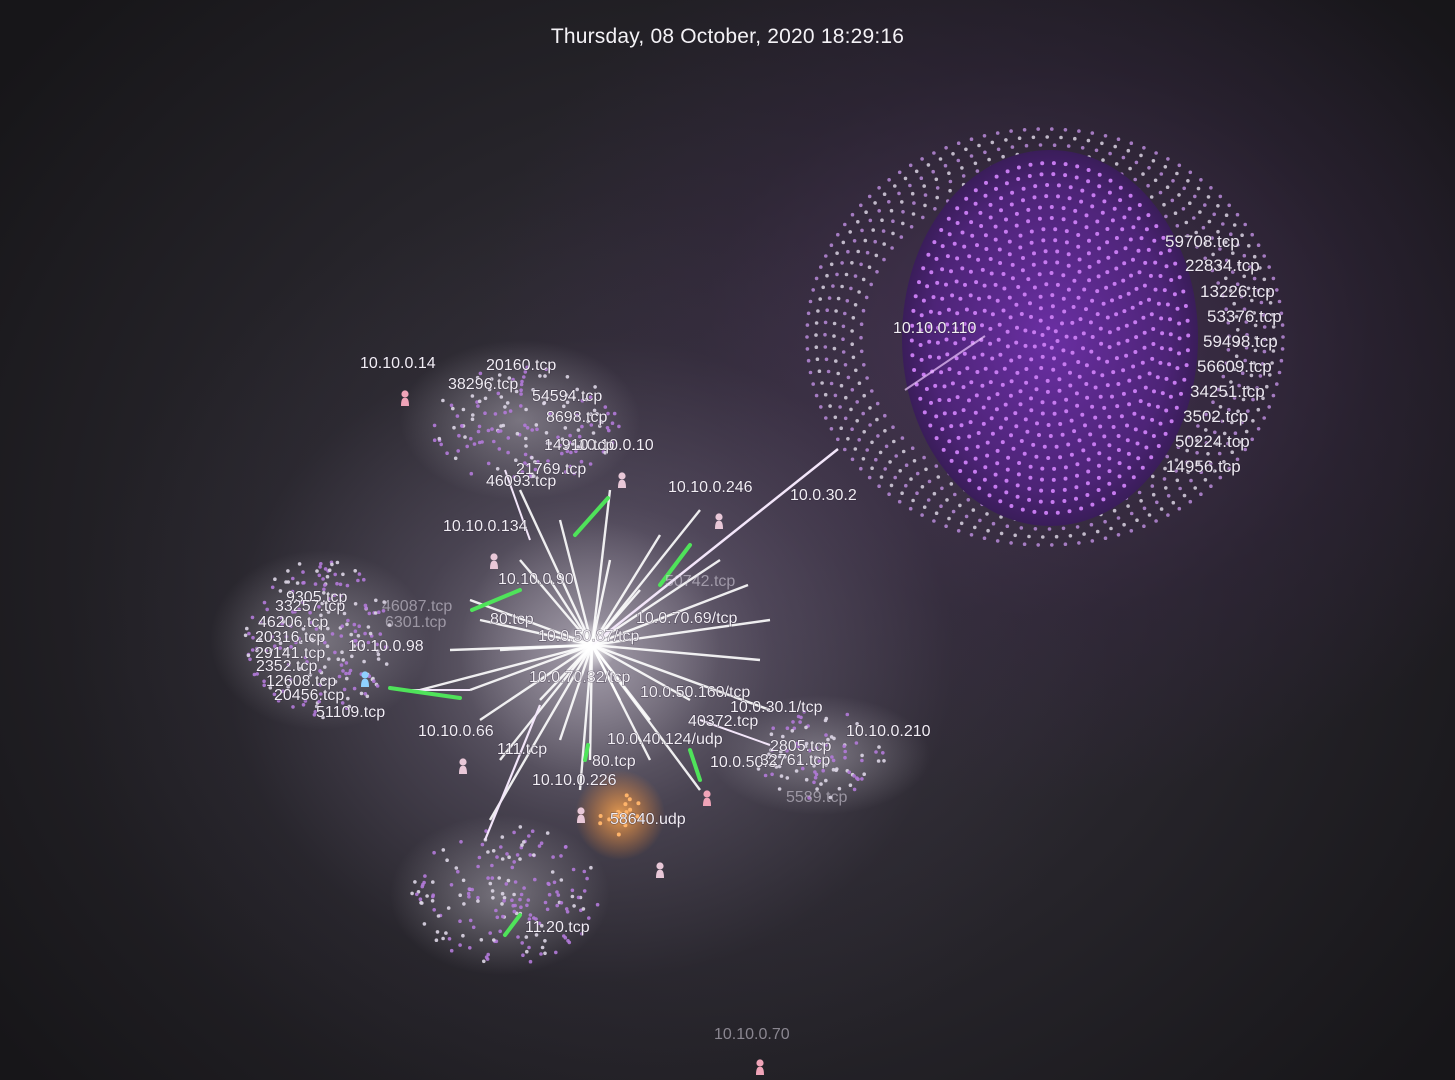 This screenshot has height=1080, width=1455. Describe the element at coordinates (301, 682) in the screenshot. I see `port-label: 12608.tcp` at that location.